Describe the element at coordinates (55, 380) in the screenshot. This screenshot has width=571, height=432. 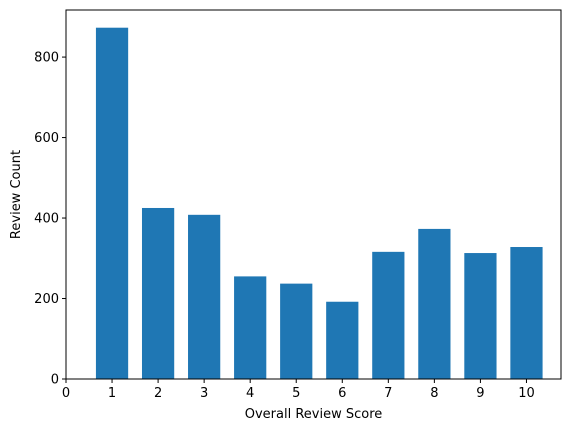
I see `y-tick-label: 0` at that location.